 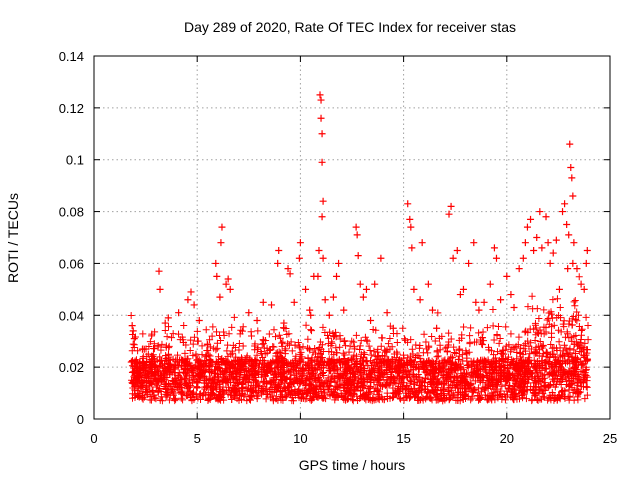 What do you see at coordinates (71, 56) in the screenshot?
I see `y-tick-label: 0.14` at bounding box center [71, 56].